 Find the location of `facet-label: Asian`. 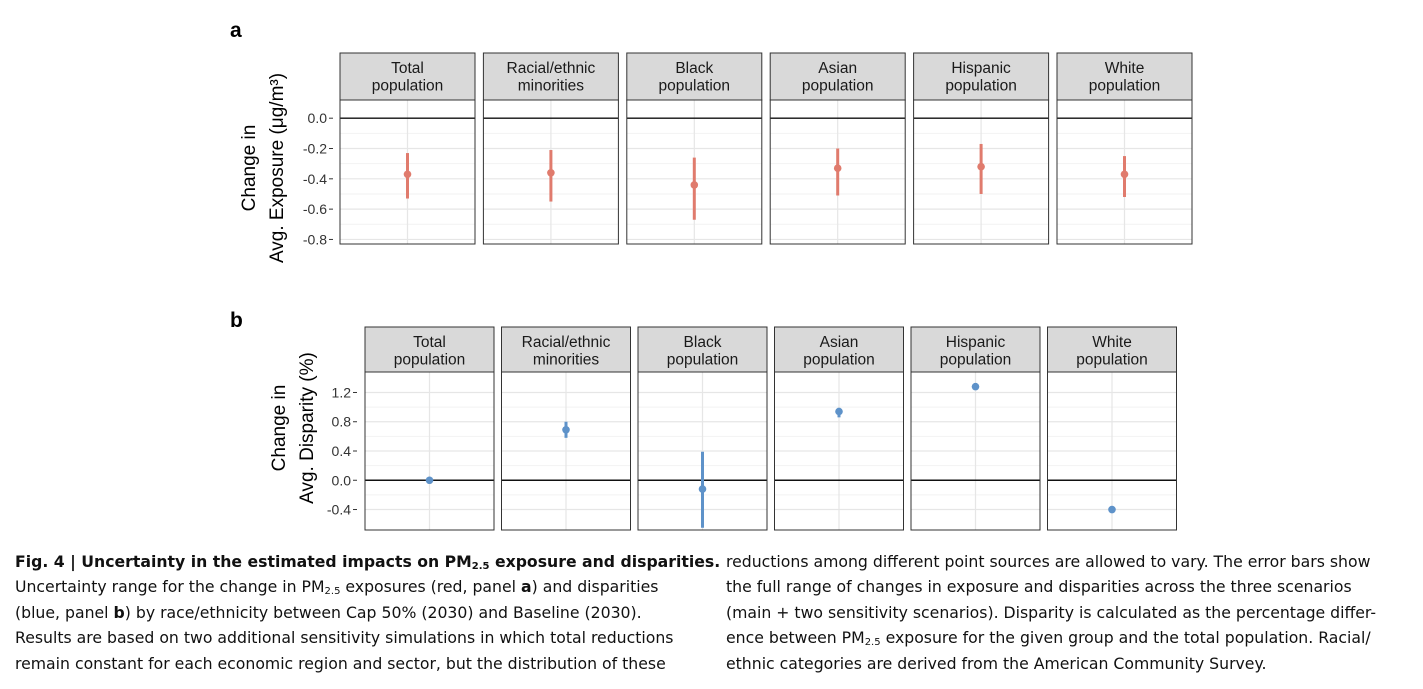

facet-label: Asian is located at coordinates (837, 68).